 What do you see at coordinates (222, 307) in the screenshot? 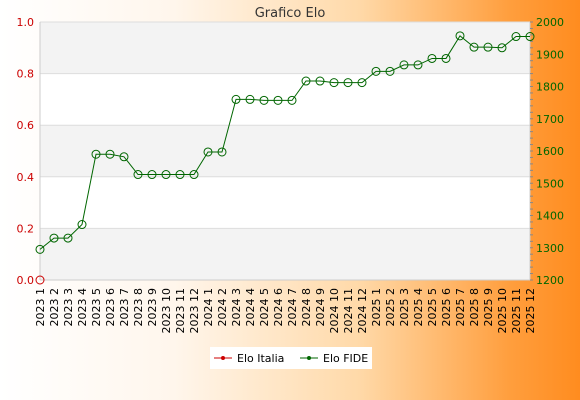
I see `x-tick-label: 2024 2` at bounding box center [222, 307].